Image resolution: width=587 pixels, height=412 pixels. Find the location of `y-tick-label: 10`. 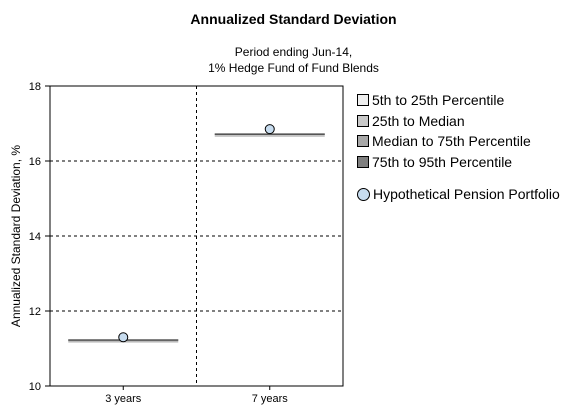

y-tick-label: 10 is located at coordinates (35, 387).